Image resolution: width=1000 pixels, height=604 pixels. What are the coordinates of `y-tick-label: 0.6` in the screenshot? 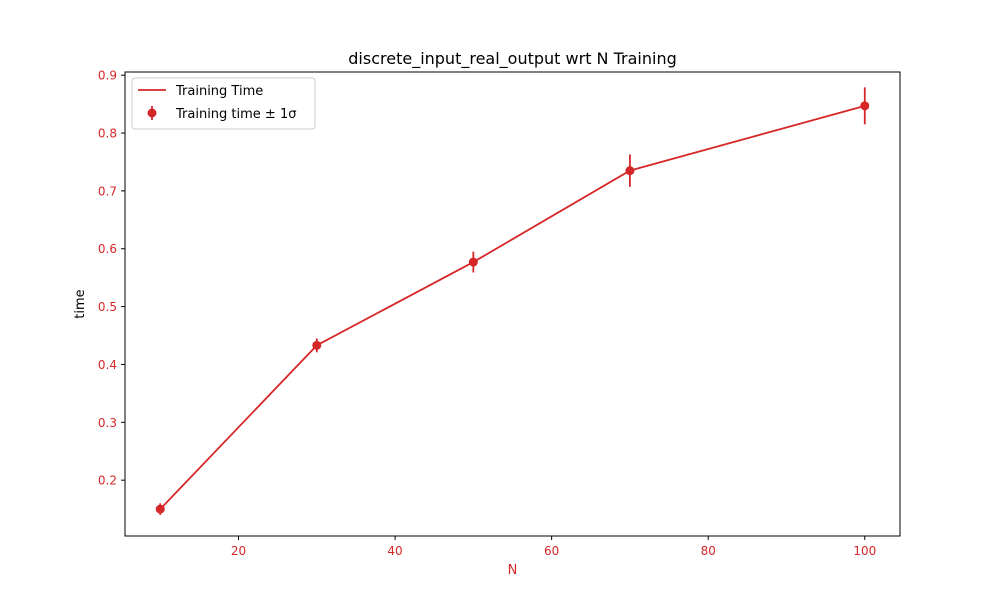 It's located at (107, 249).